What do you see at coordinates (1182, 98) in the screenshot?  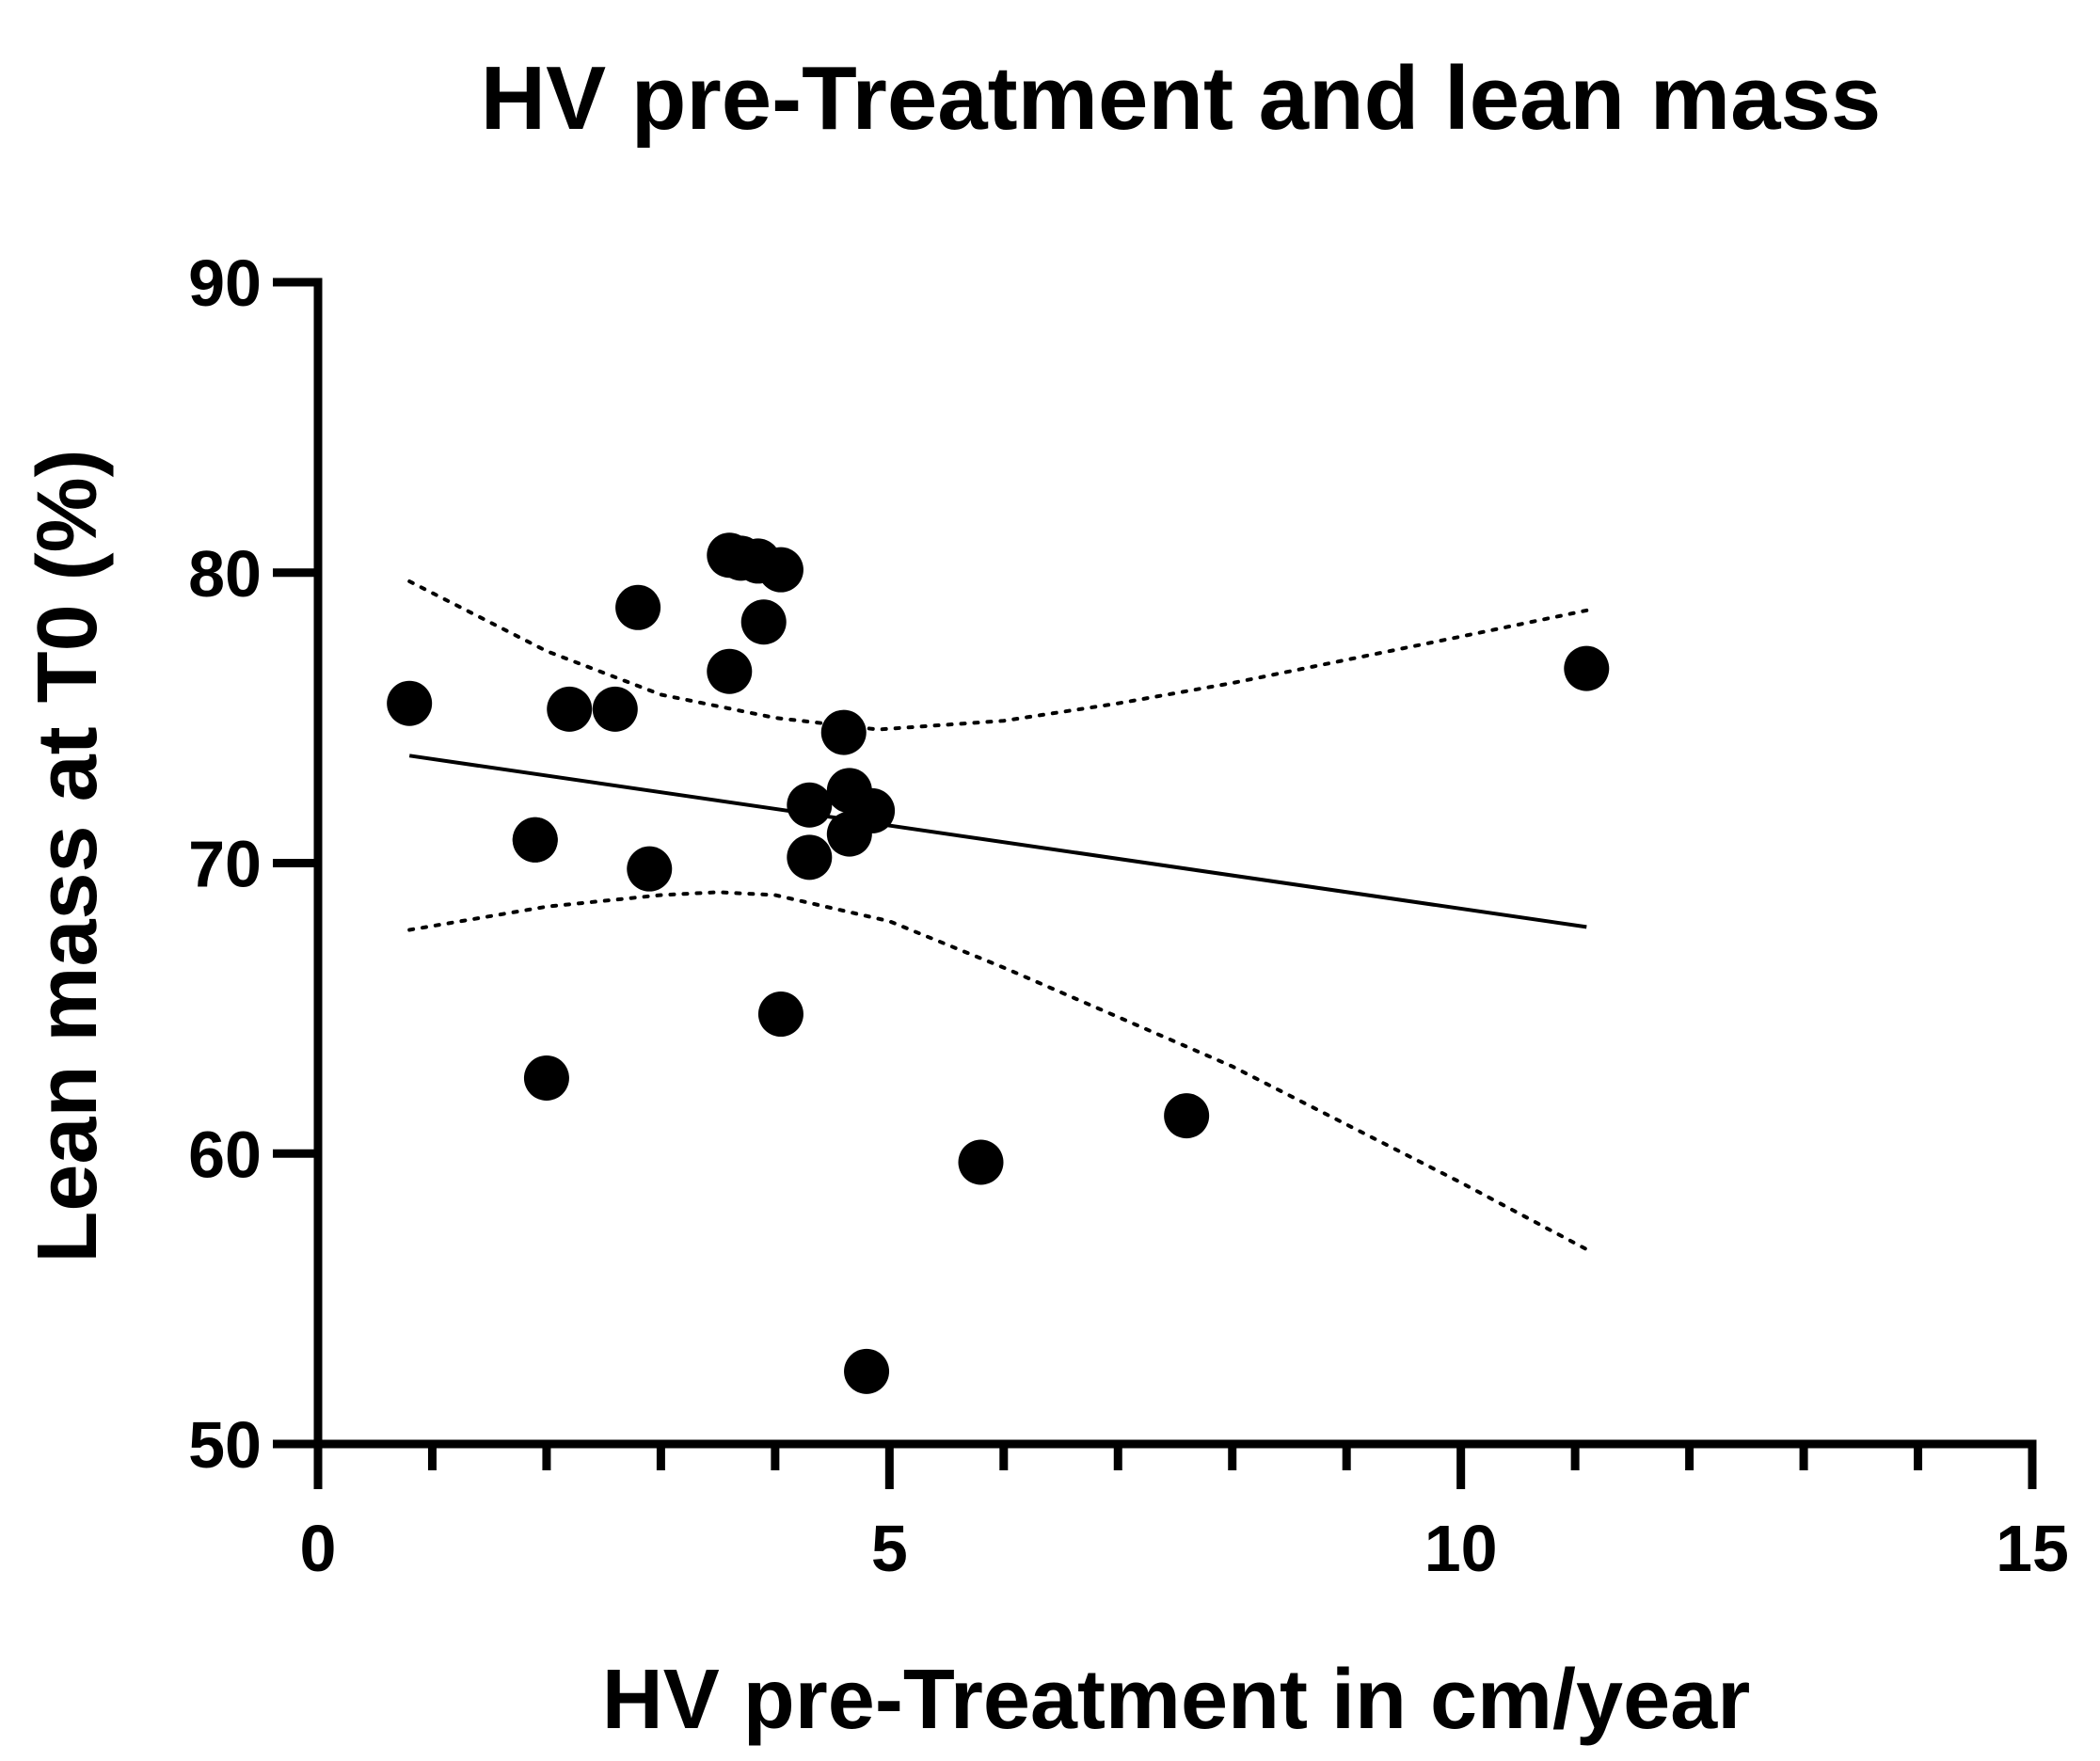 I see `chart-title: HV pre-Treatment and lean mass` at bounding box center [1182, 98].